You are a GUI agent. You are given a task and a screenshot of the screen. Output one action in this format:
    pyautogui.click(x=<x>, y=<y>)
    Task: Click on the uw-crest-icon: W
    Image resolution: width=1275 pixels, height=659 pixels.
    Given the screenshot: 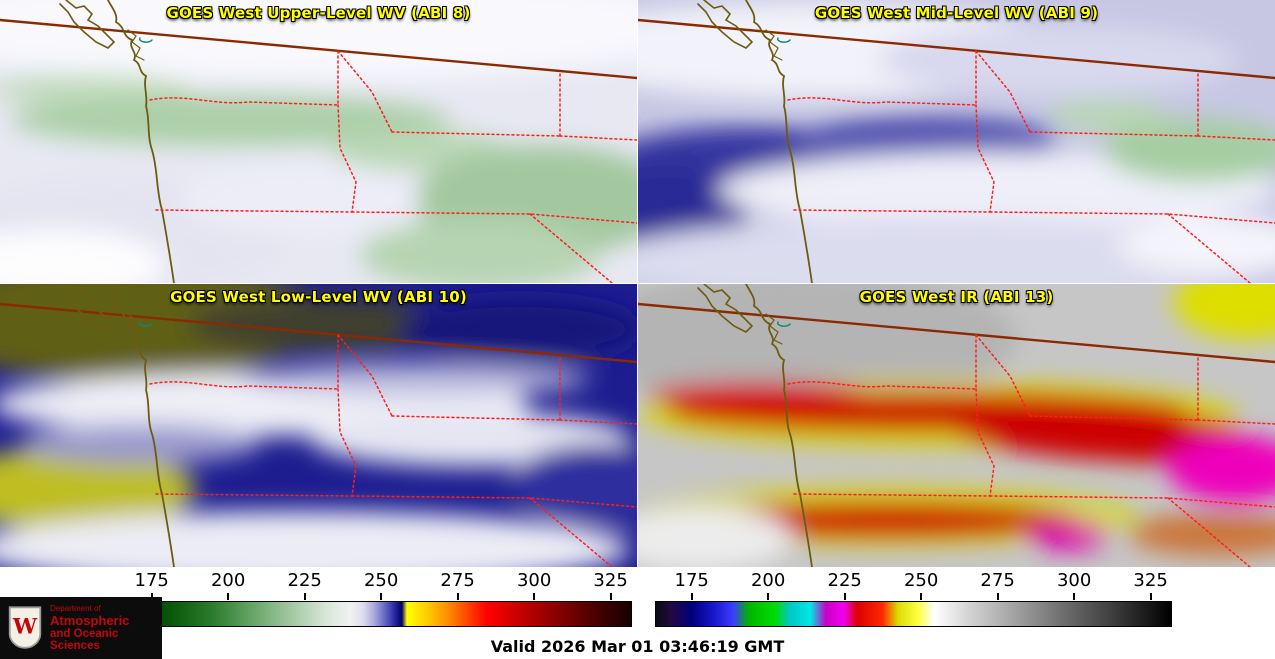 What is the action you would take?
    pyautogui.click(x=25, y=627)
    